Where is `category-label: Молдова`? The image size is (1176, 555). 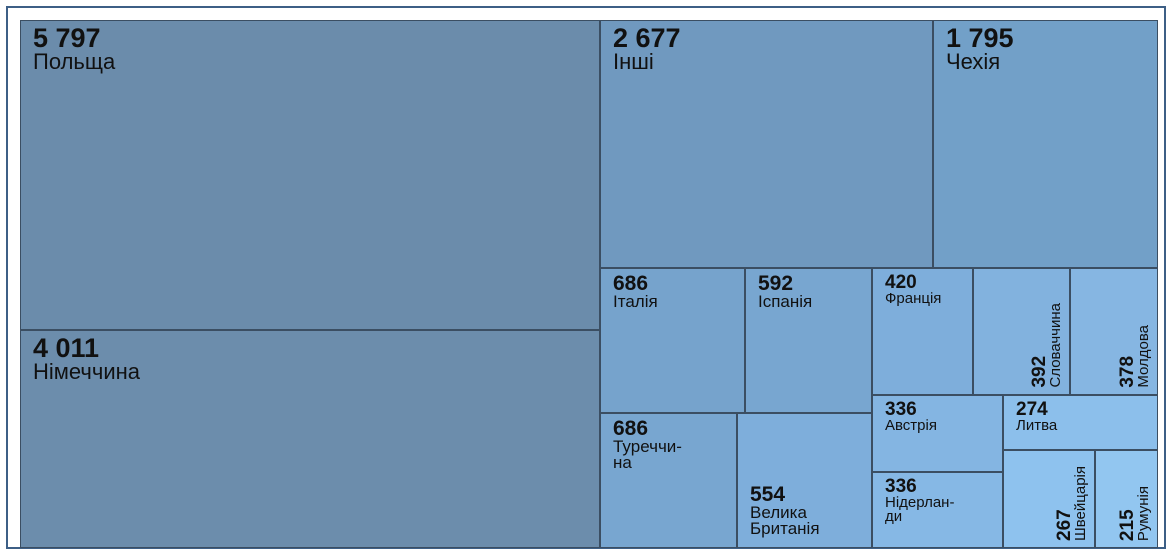
category-label: Молдова is located at coordinates (1143, 356).